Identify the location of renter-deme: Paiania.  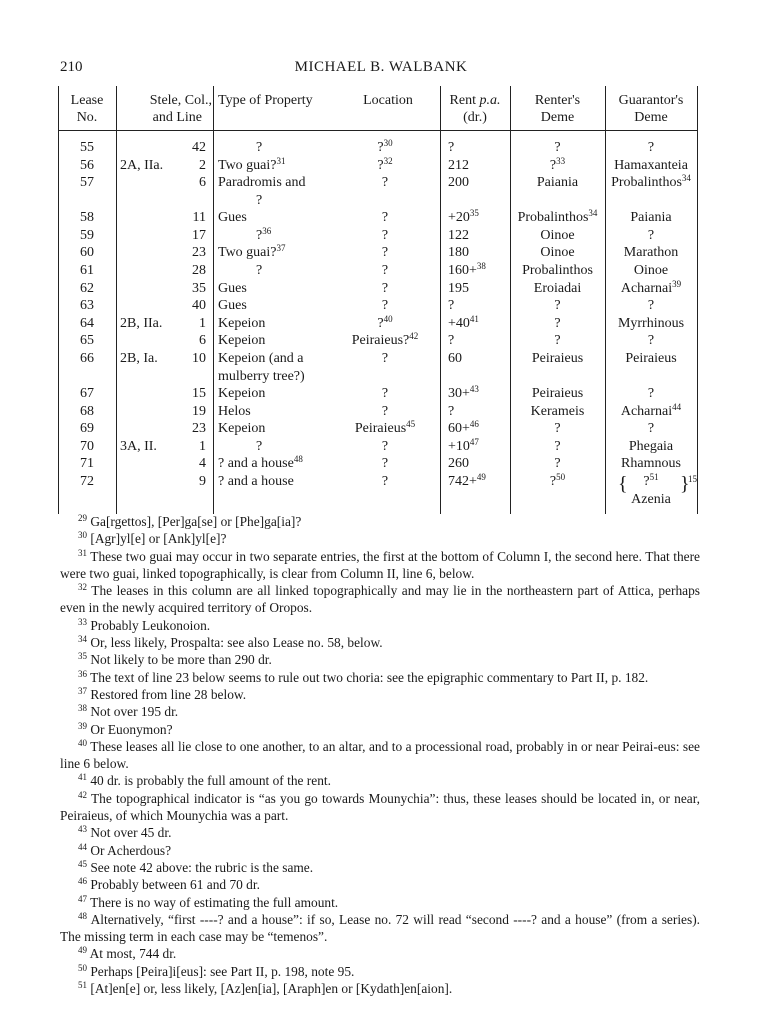
(557, 183).